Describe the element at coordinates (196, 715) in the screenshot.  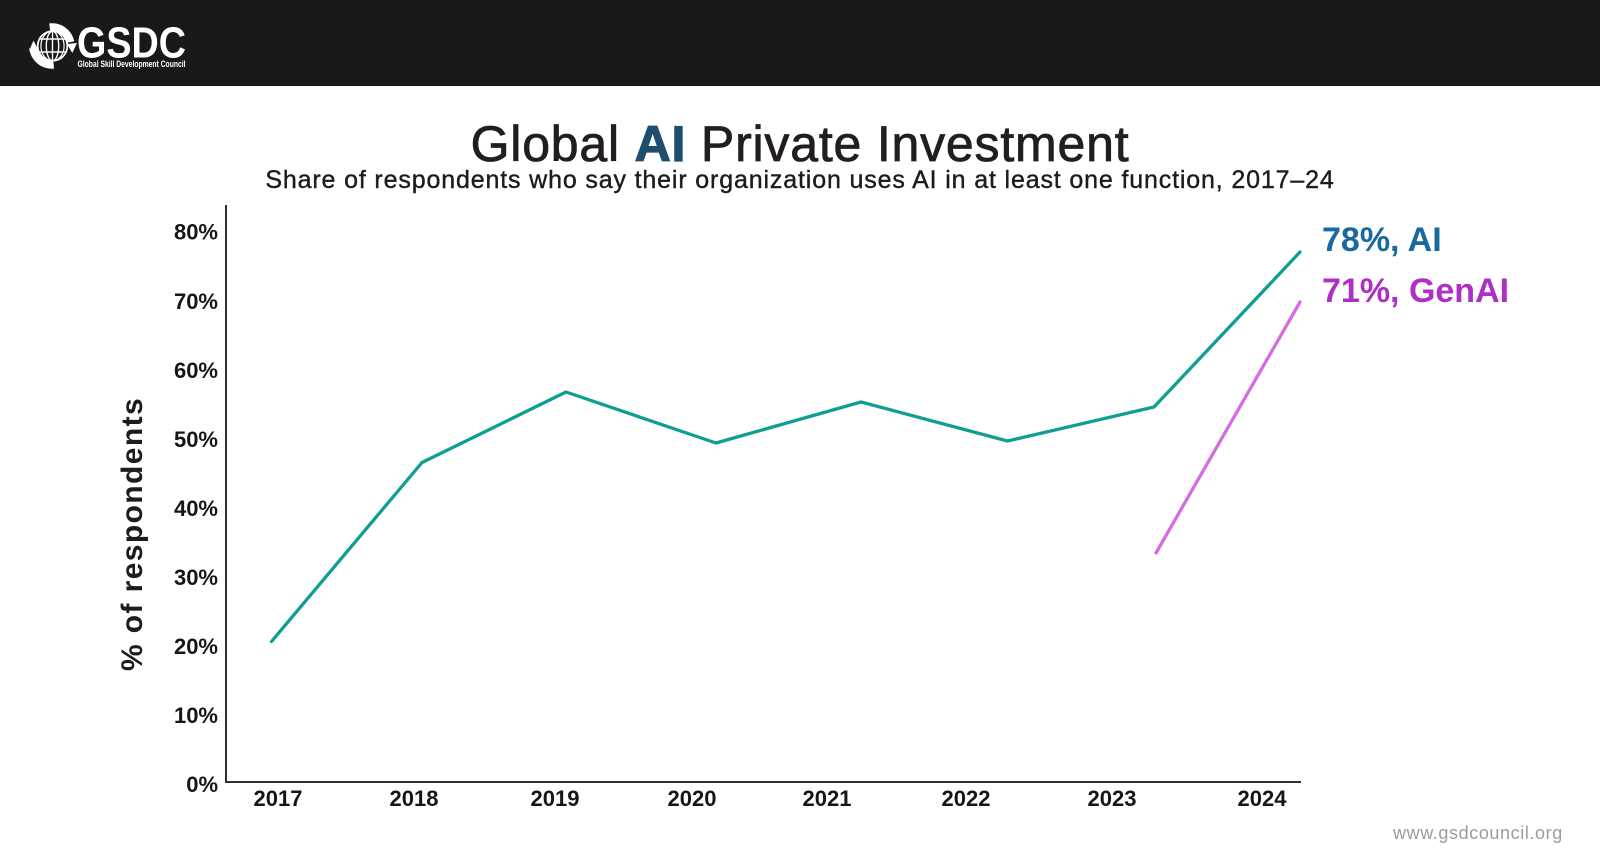
I see `svg-text: 10%` at that location.